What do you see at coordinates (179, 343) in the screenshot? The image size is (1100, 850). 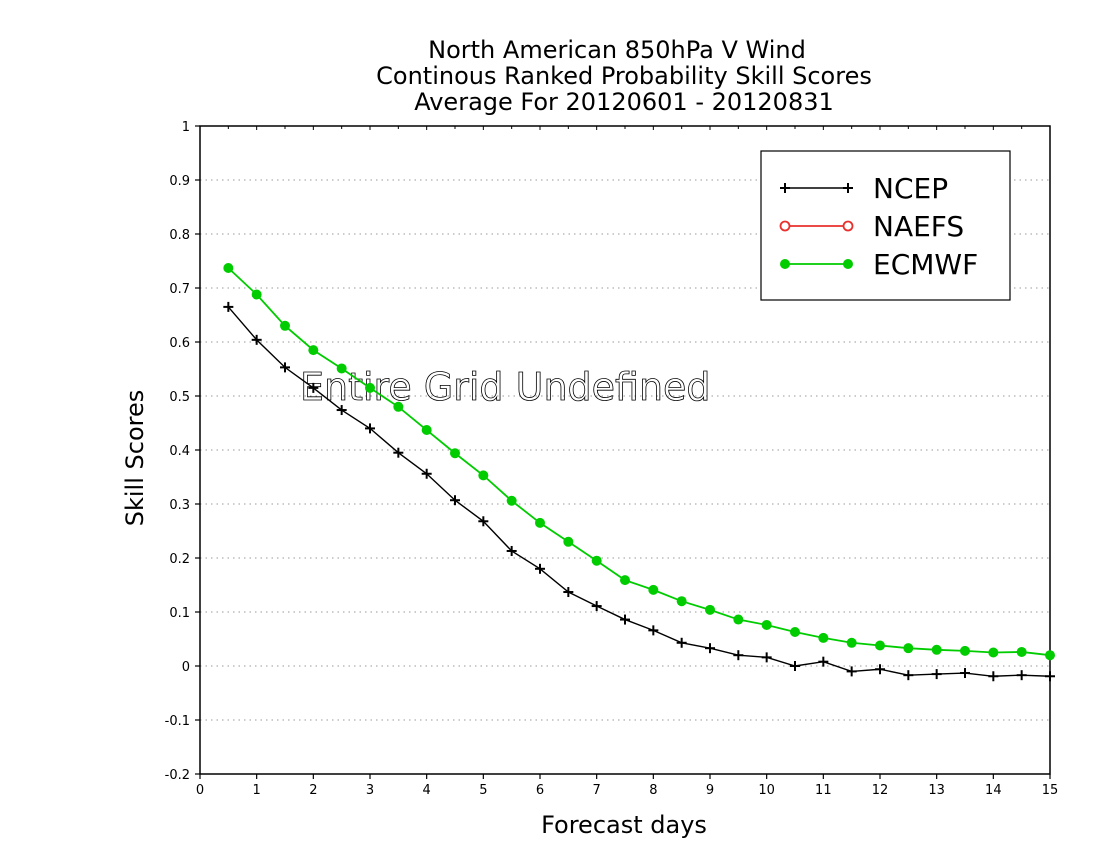 I see `y-tick-label: 0.6` at bounding box center [179, 343].